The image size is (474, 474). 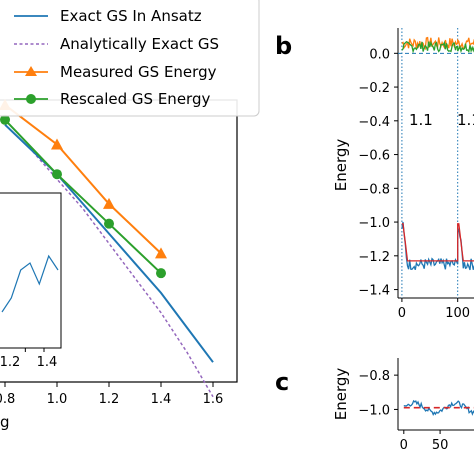 What do you see at coordinates (374, 257) in the screenshot?
I see `panel-b-y-tick-label: −1.2` at bounding box center [374, 257].